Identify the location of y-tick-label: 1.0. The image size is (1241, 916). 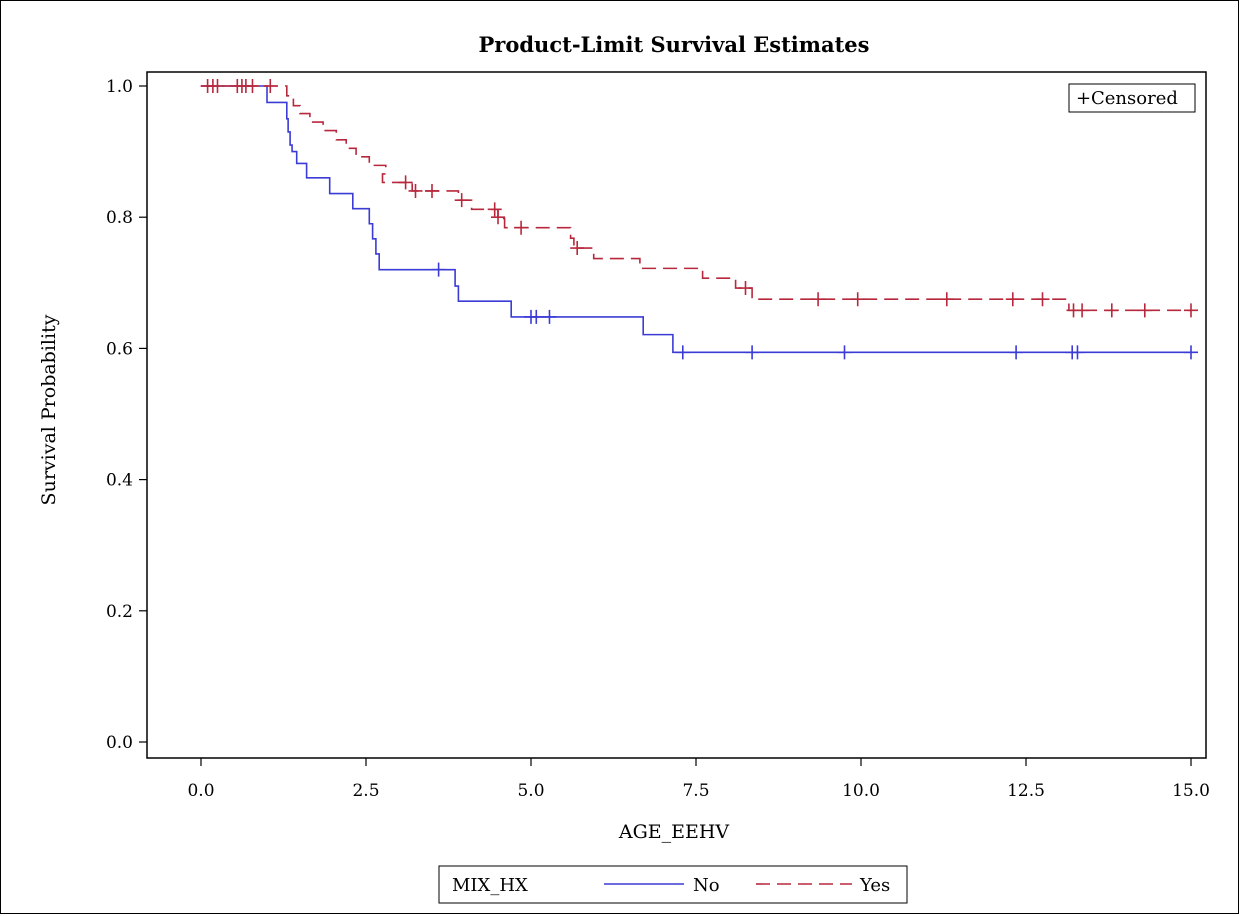
(119, 87).